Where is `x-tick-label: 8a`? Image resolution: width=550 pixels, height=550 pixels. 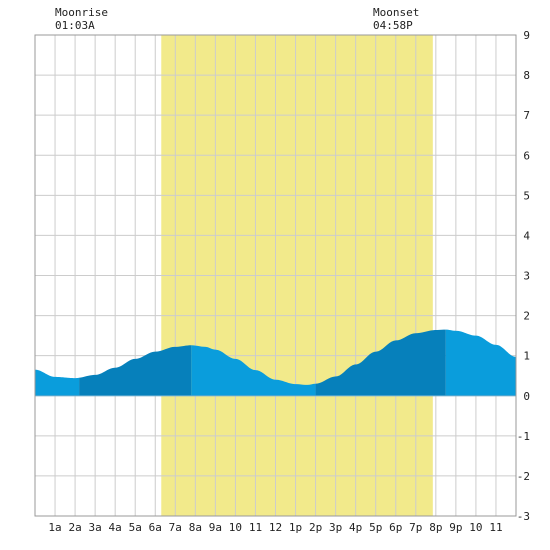
x-tick-label: 8a is located at coordinates (195, 527).